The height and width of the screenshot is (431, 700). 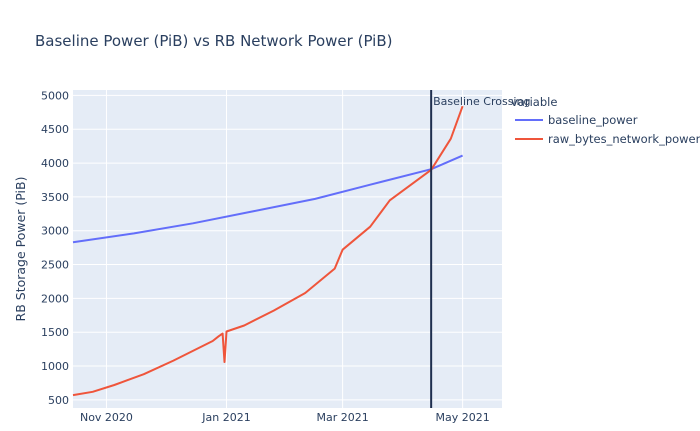 I want to click on y-tick-label: 3000, so click(x=55, y=231).